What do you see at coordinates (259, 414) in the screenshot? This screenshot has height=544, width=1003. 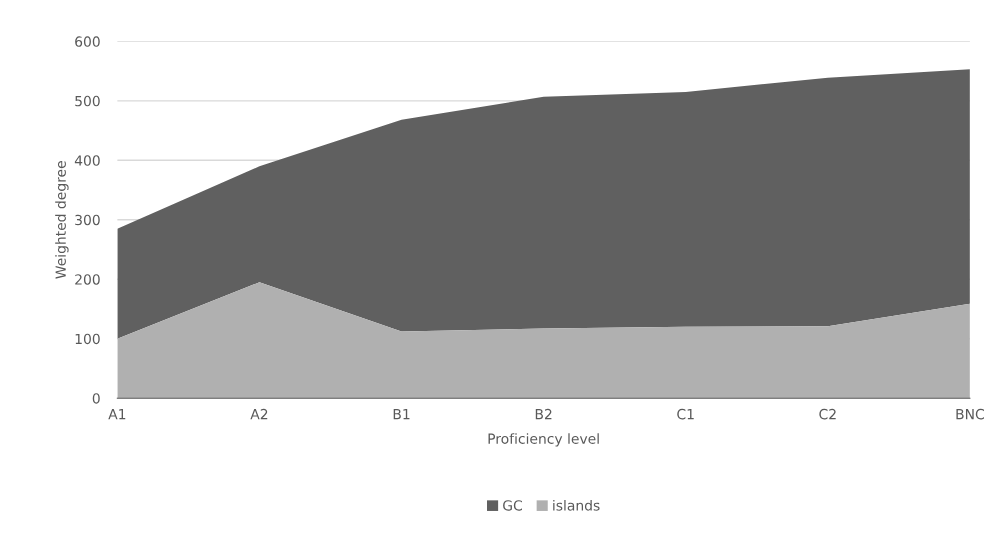 I see `x-tick-label: A2` at bounding box center [259, 414].